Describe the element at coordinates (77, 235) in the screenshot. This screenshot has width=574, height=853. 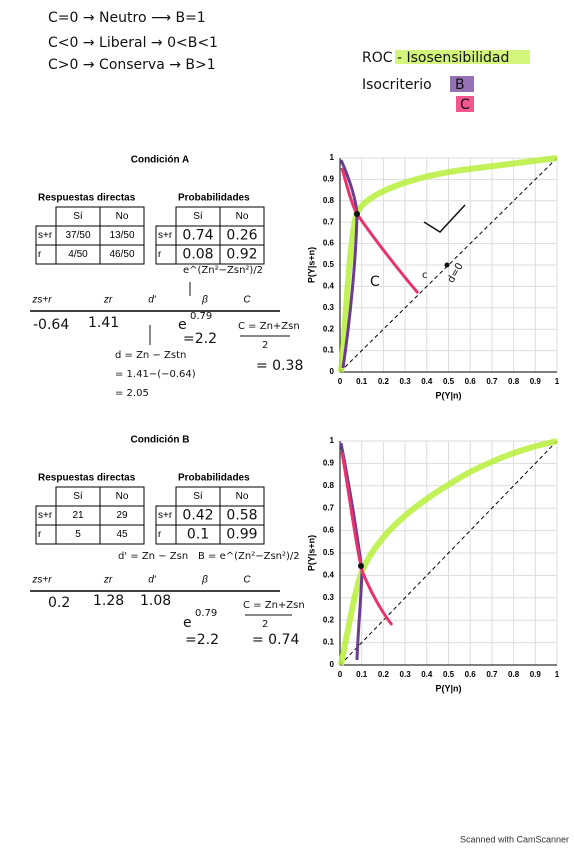
I see `cell: 37/50` at that location.